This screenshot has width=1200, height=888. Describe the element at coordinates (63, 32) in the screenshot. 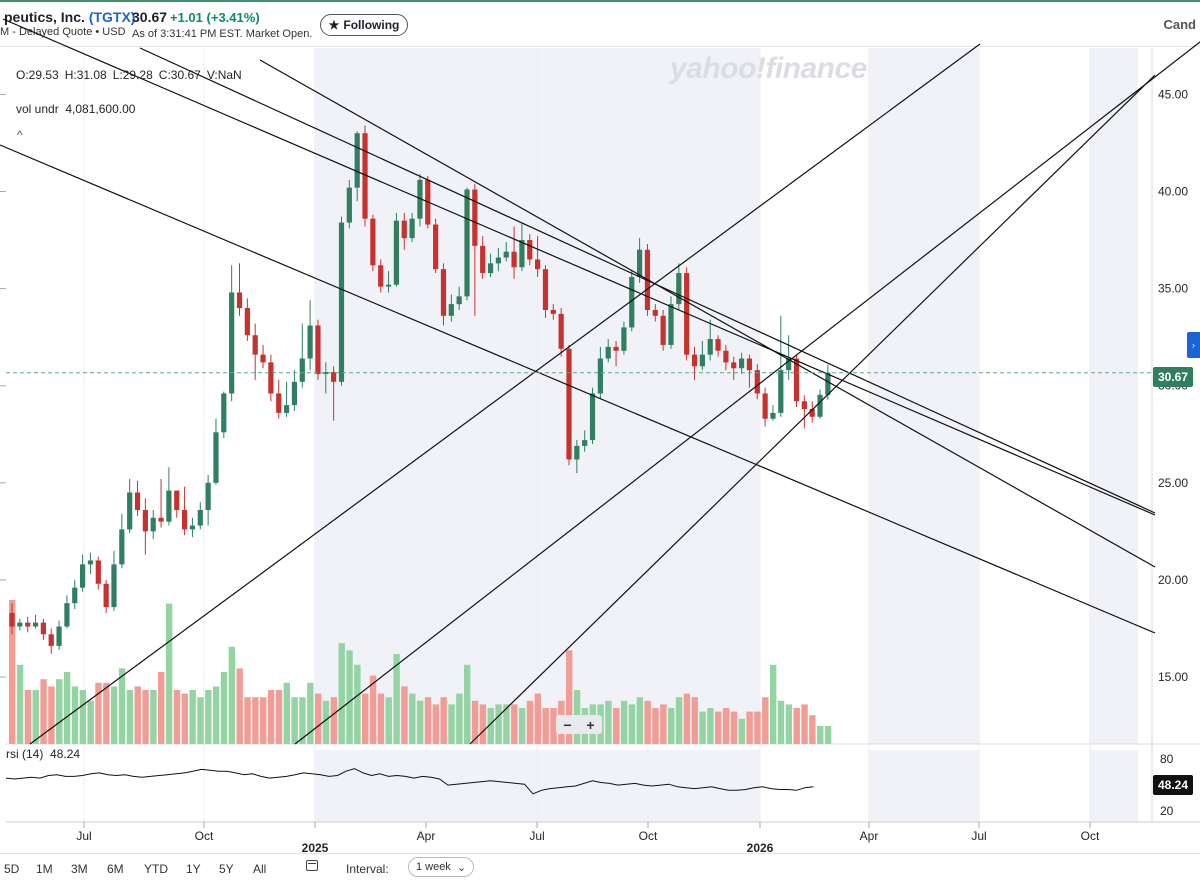

I see `quote-subline: M - Delayed Quote • USD` at that location.